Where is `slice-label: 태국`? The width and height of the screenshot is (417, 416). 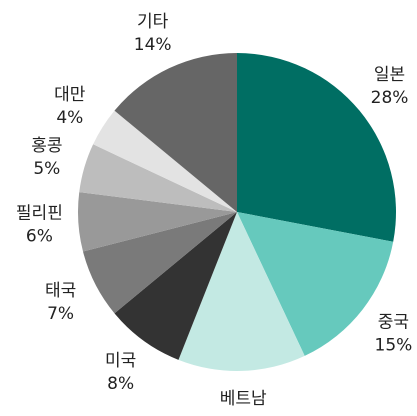 slice-label: 태국 is located at coordinates (60, 291).